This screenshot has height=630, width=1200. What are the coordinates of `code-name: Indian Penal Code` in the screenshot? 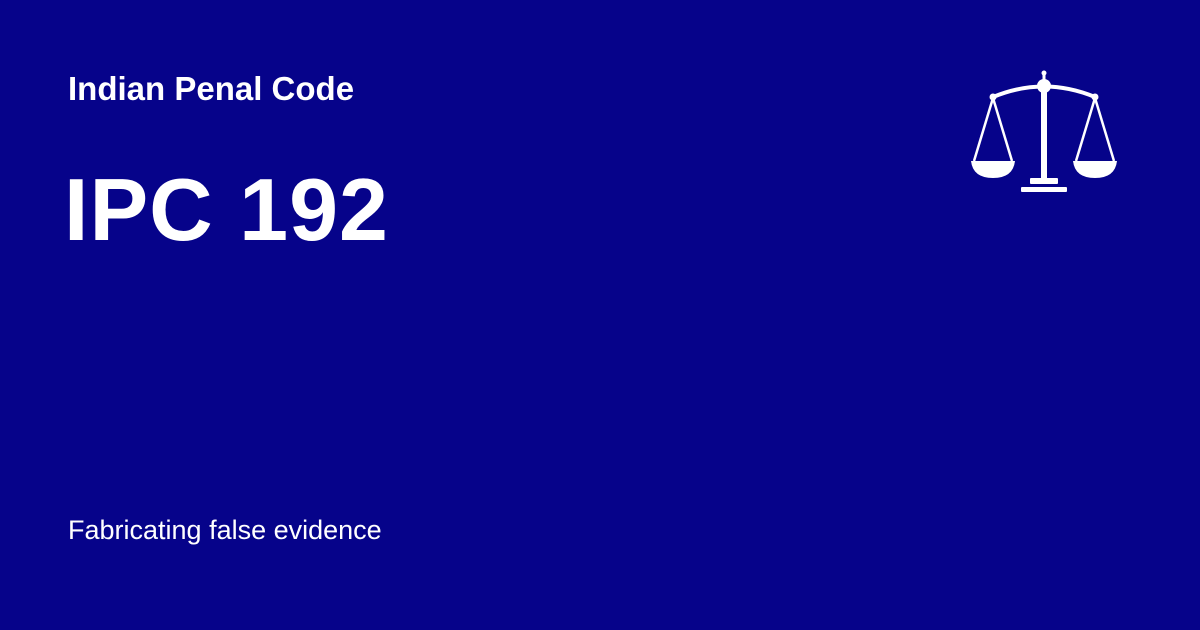 It's located at (211, 88).